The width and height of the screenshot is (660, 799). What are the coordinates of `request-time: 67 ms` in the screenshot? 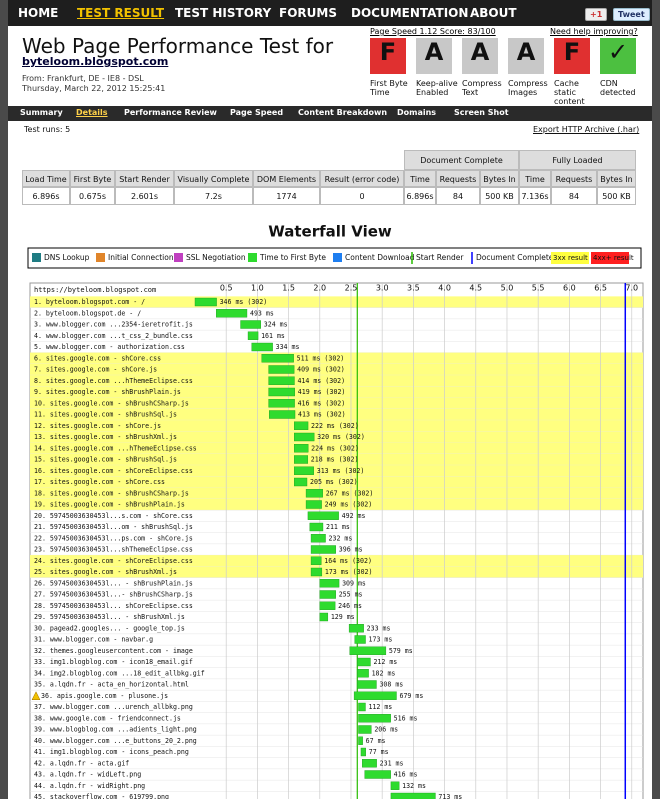 It's located at (376, 741).